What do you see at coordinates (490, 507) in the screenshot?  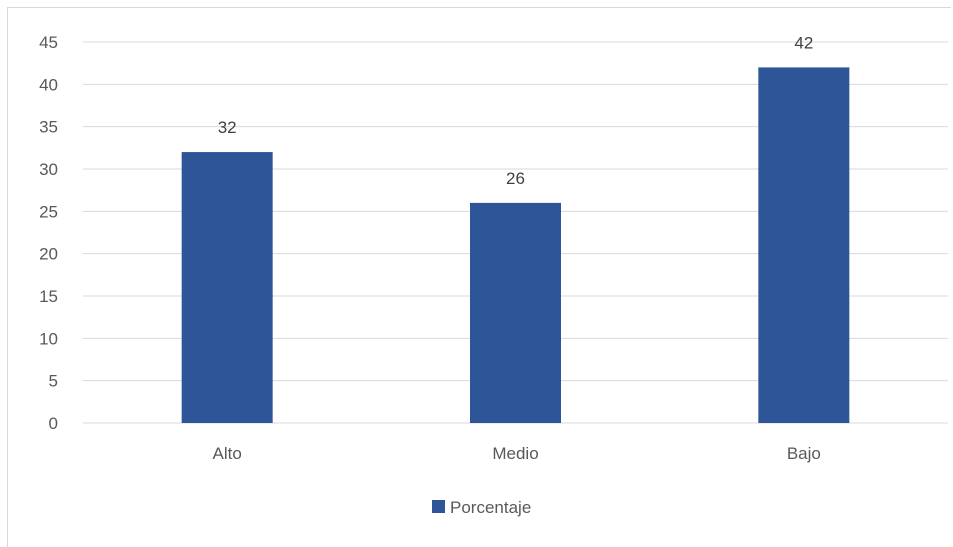 I see `legend-label-porcentaje: Porcentaje` at bounding box center [490, 507].